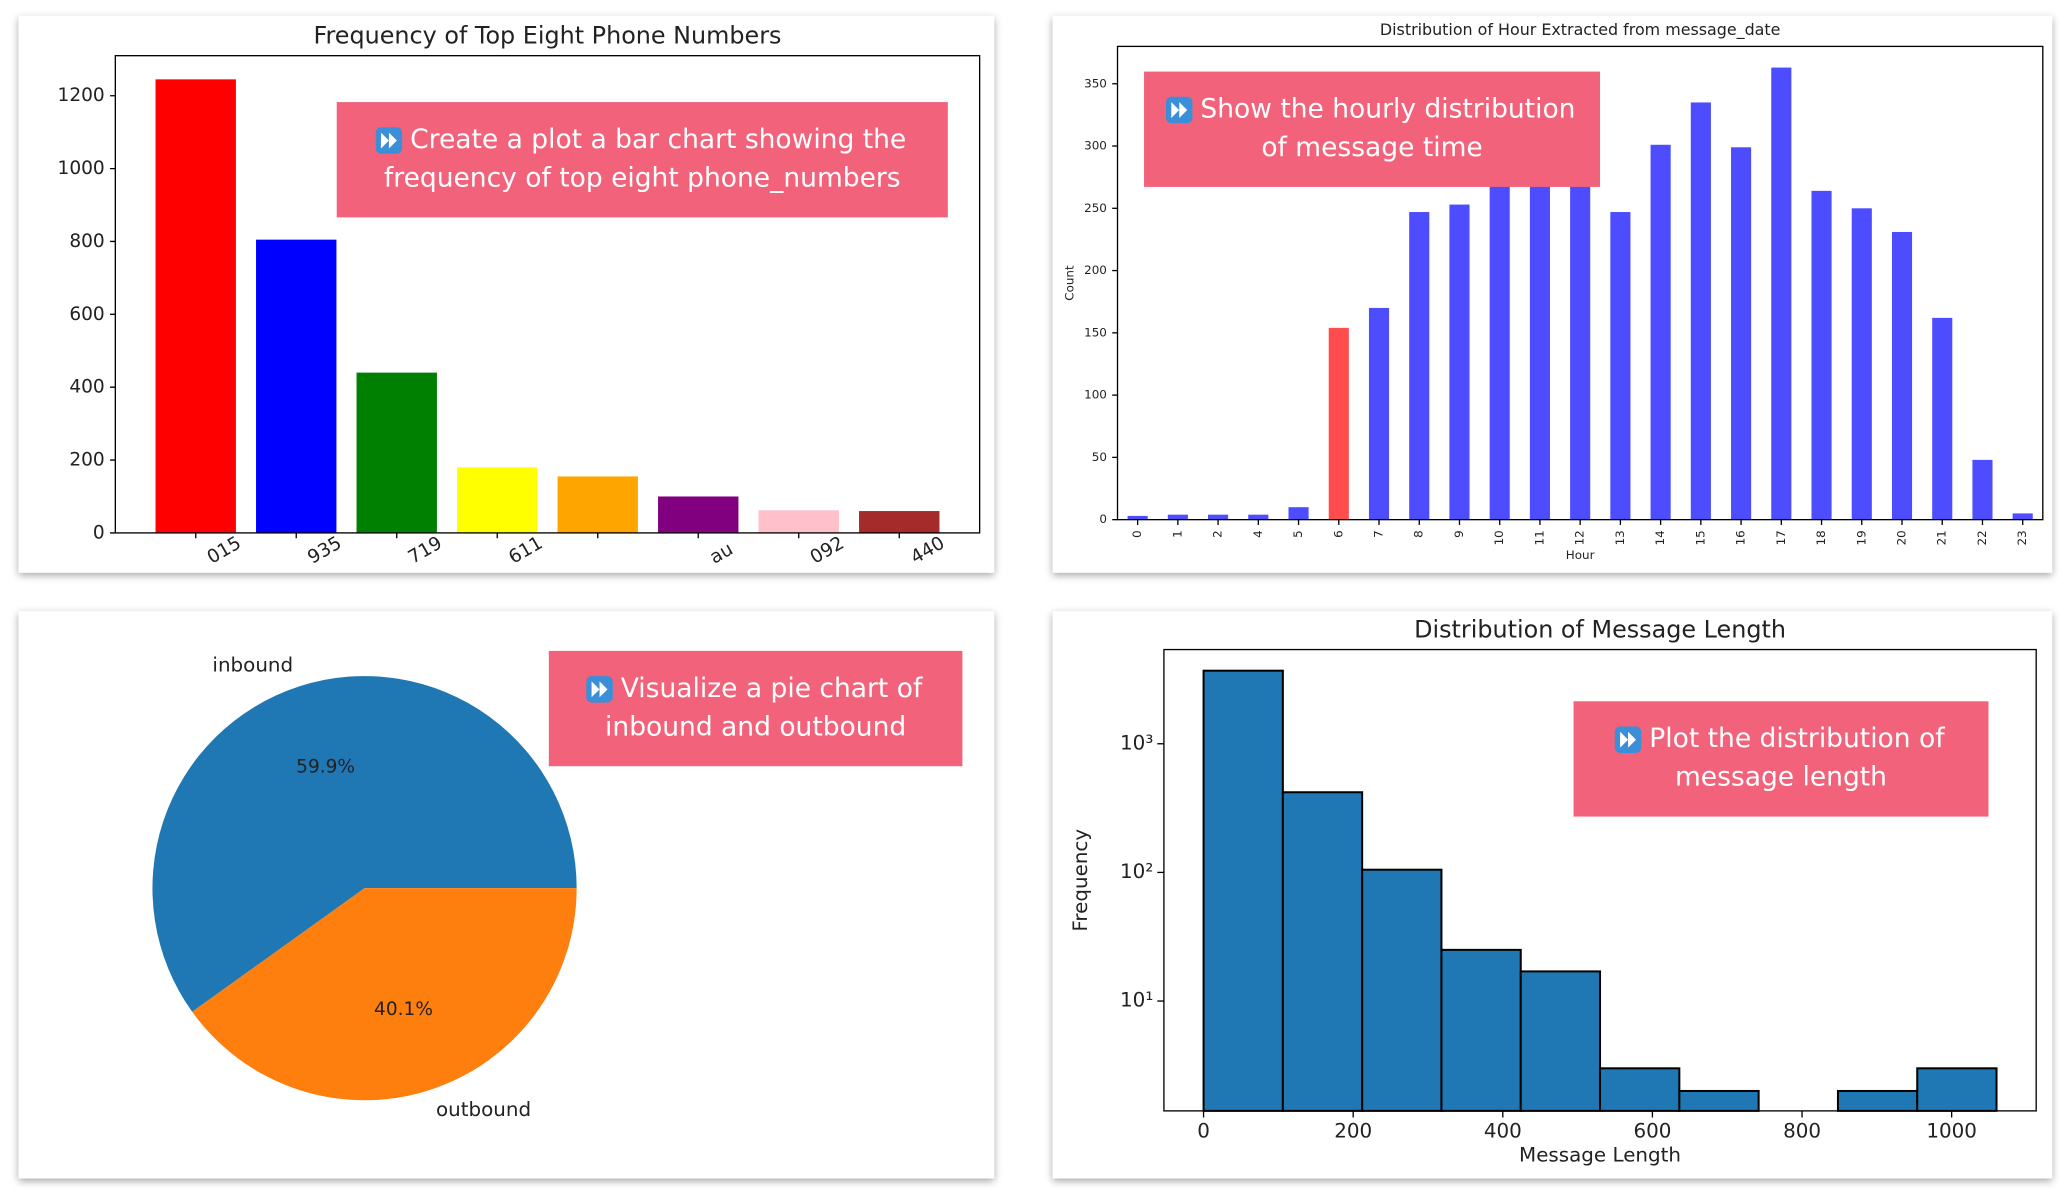 This screenshot has width=2068, height=1196. Describe the element at coordinates (1136, 871) in the screenshot. I see `y-tick-label: 10²` at that location.